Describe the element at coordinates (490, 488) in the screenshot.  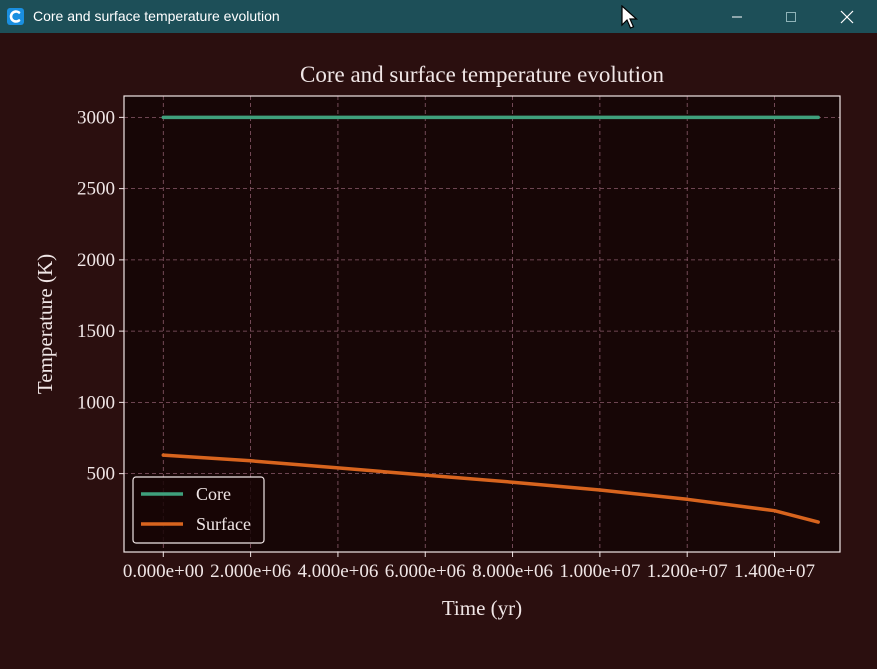
I see `series-line-surface` at that location.